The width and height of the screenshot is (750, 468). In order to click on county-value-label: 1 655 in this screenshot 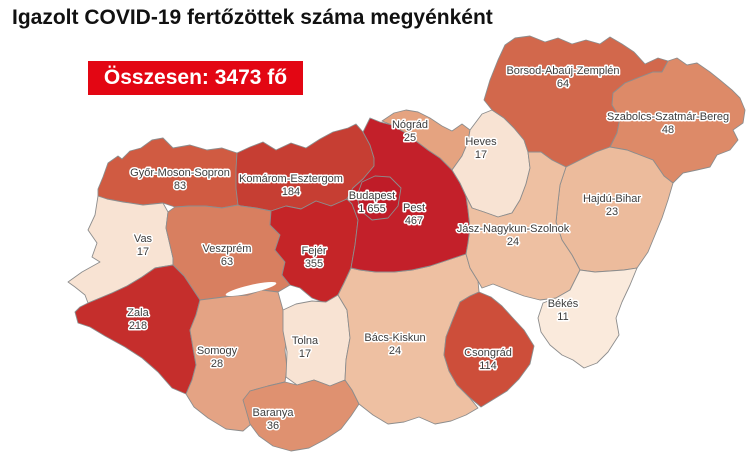, I will do `click(372, 209)`.